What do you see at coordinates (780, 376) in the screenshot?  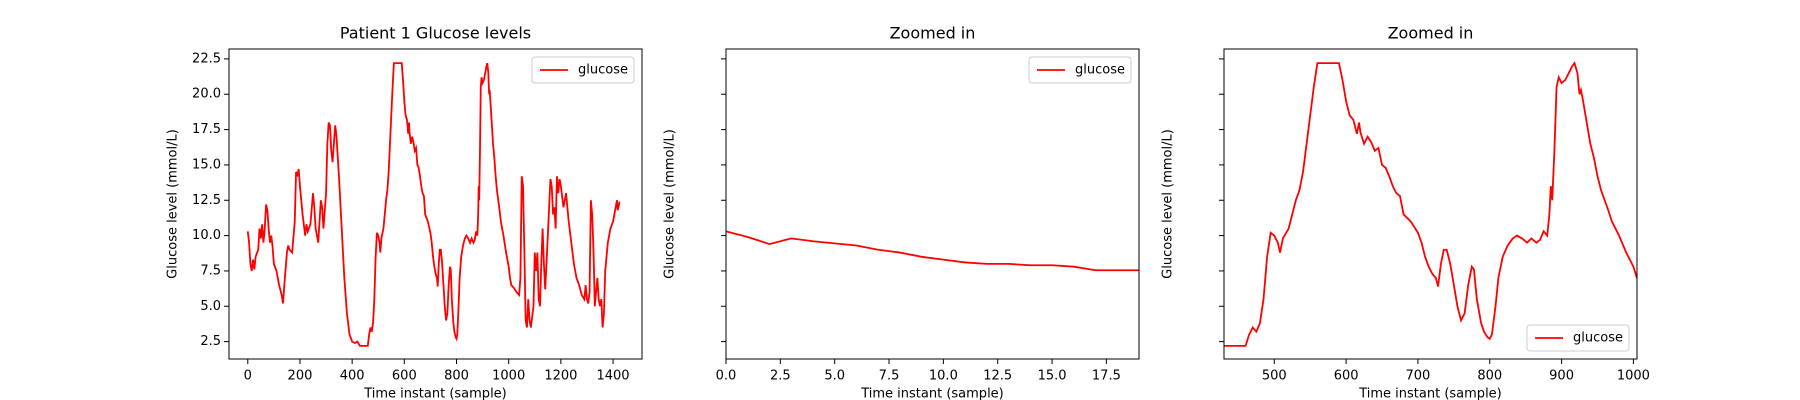 I see `x-tick-label: 2.5` at bounding box center [780, 376].